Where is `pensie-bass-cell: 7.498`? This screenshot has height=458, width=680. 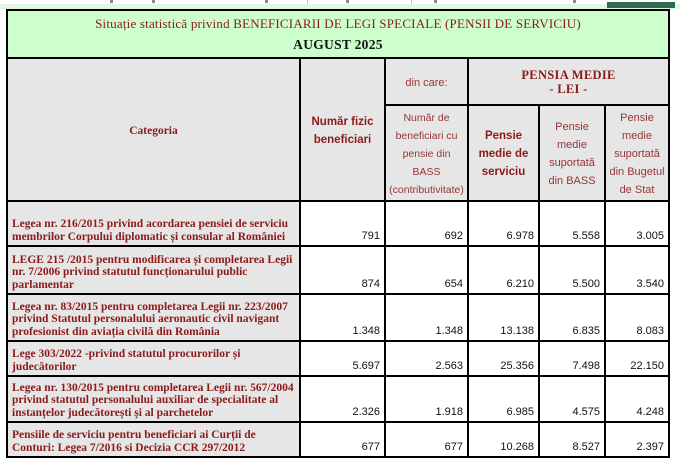 pensie-bass-cell: 7.498 is located at coordinates (572, 358).